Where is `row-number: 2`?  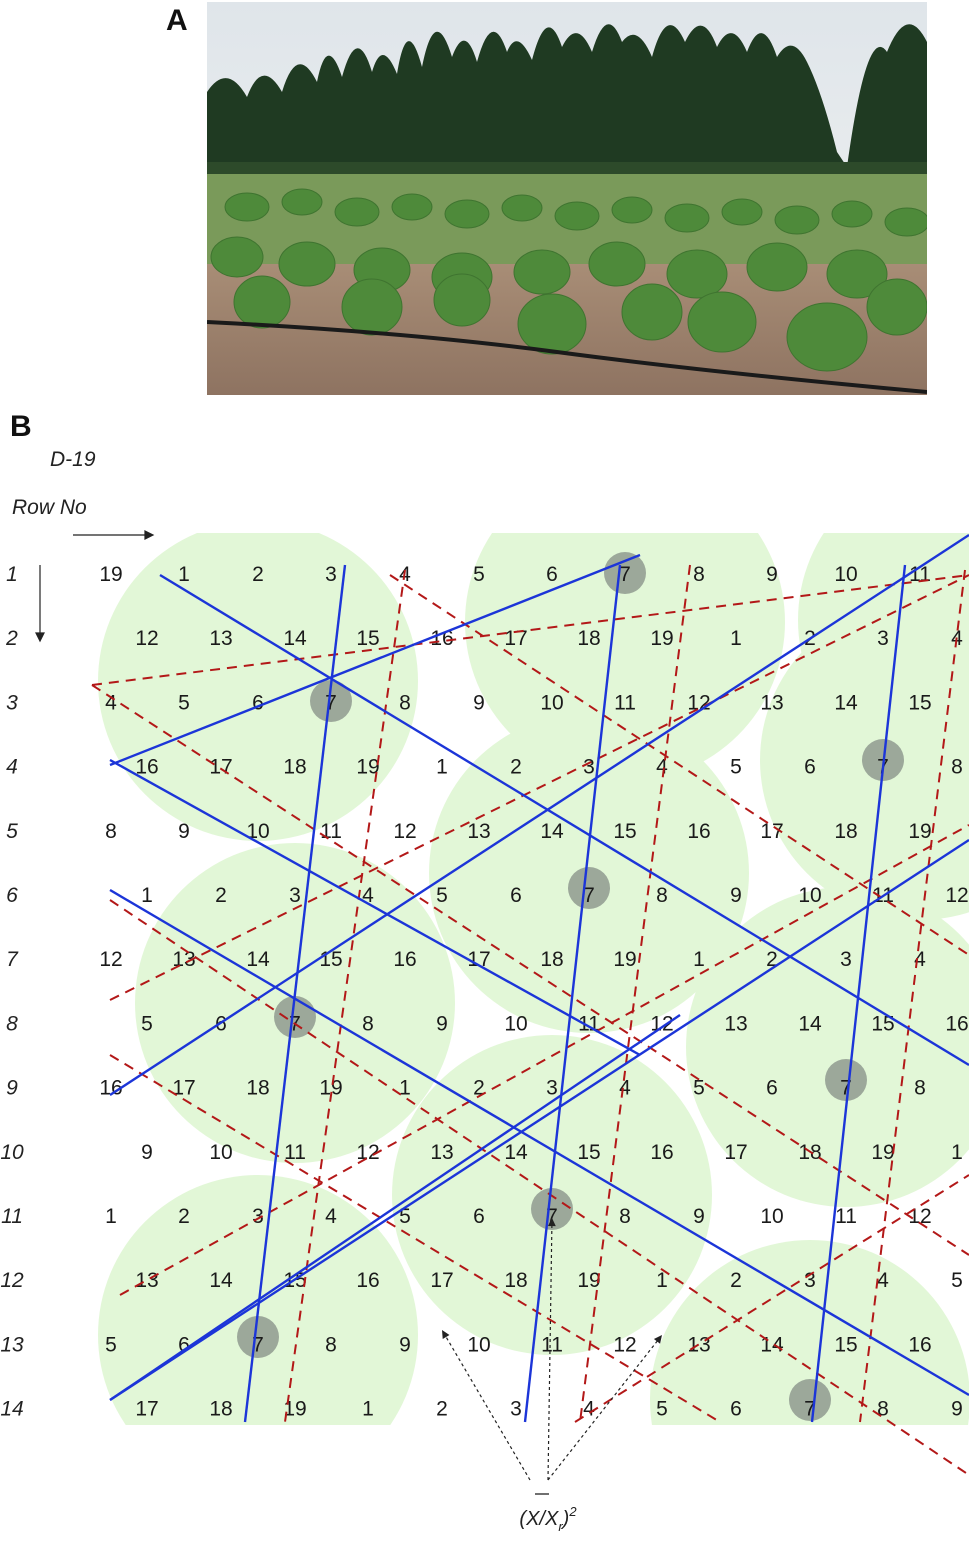
row-number: 2 is located at coordinates (11, 638).